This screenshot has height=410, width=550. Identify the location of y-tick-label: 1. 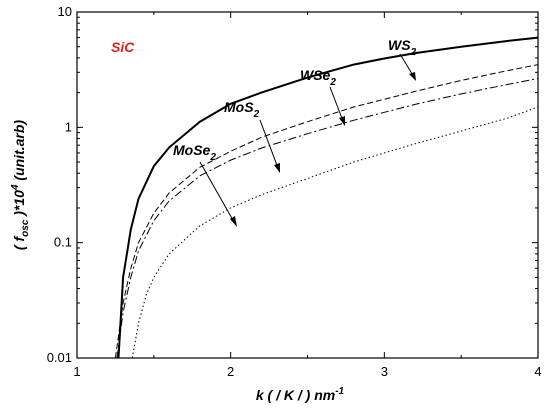
(68, 126).